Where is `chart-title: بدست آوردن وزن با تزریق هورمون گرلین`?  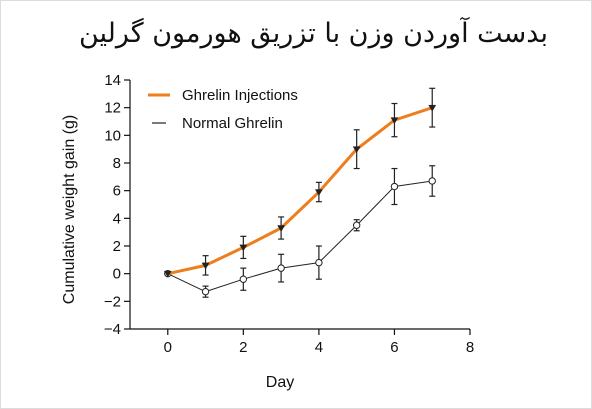
chart-title: بدست آوردن وزن با تزریق هورمون گرلین is located at coordinates (313, 33).